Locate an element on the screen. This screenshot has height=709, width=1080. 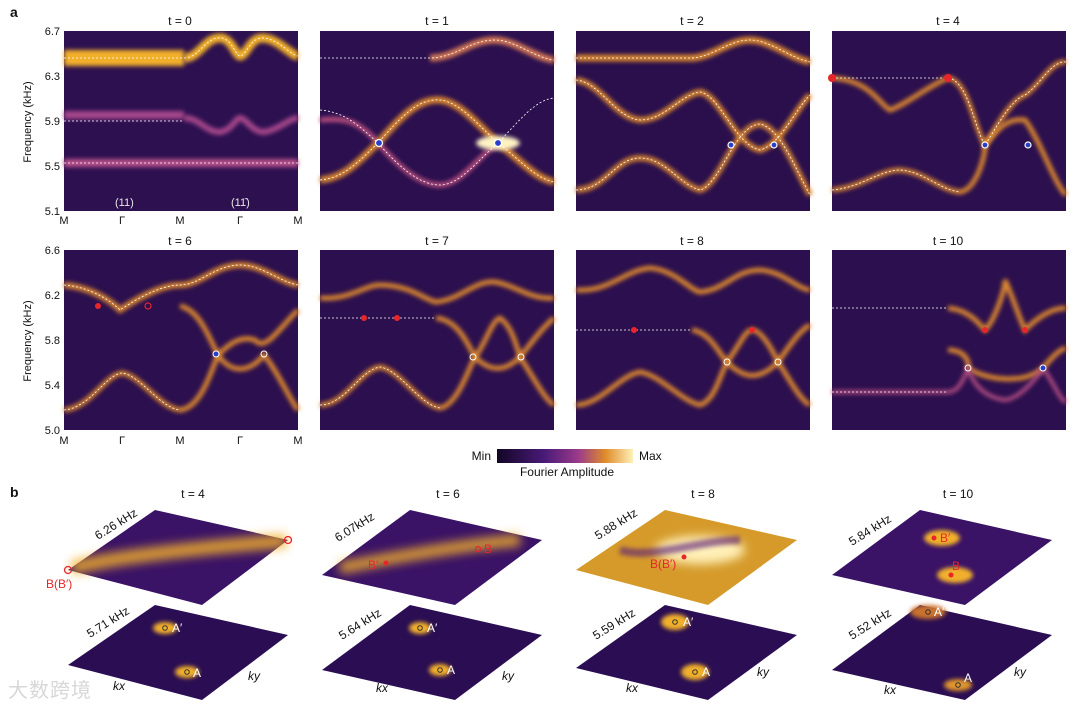
panel-a-letter: a is located at coordinates (14, 12).